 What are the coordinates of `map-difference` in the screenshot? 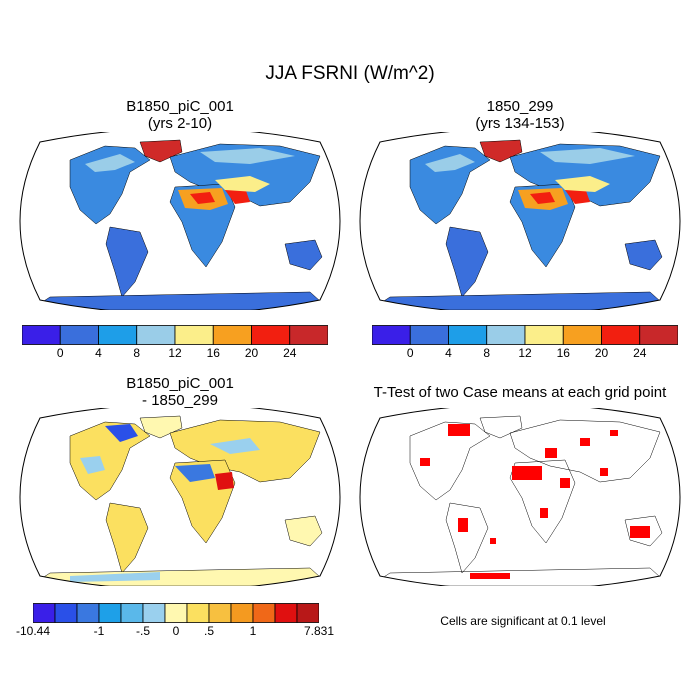 It's located at (180, 497).